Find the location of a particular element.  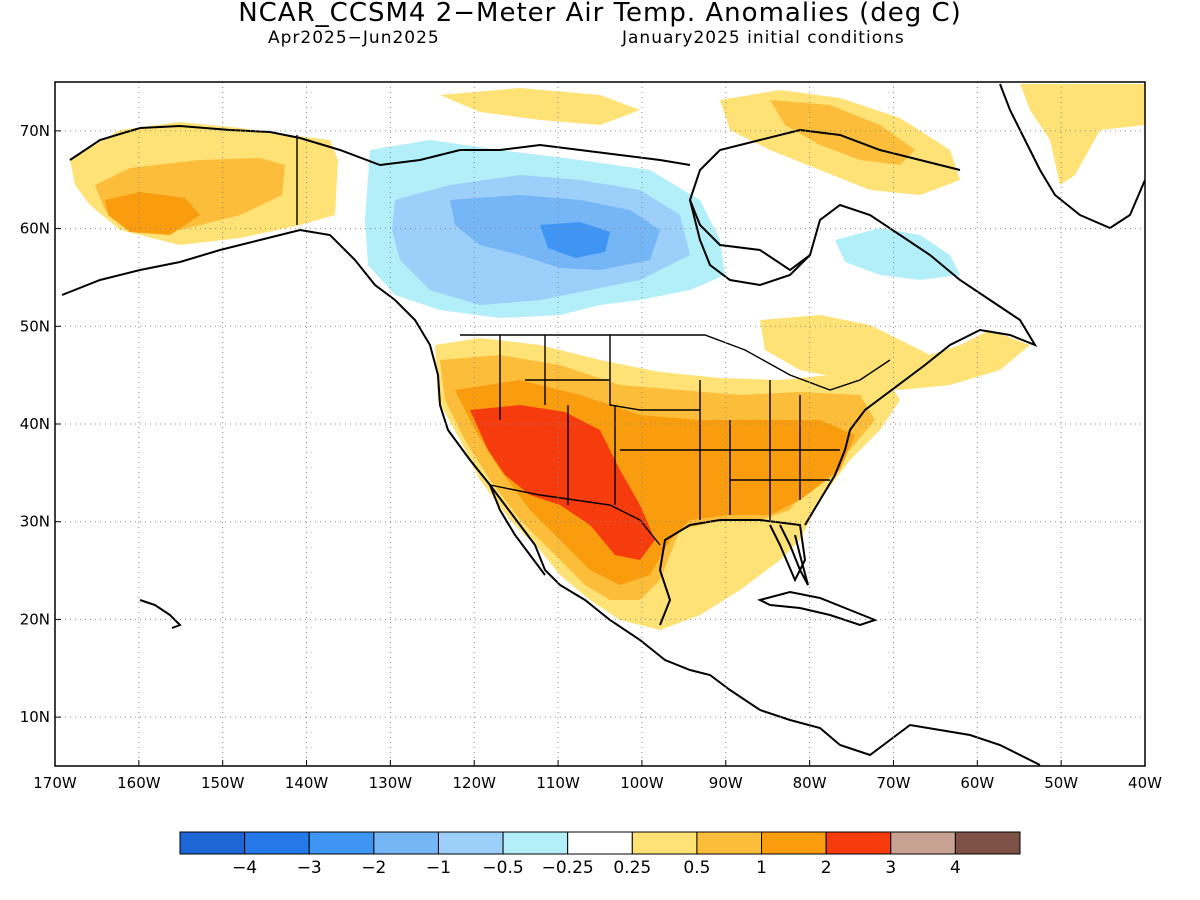

anomaly-region-alaska-strong is located at coordinates (152, 213).